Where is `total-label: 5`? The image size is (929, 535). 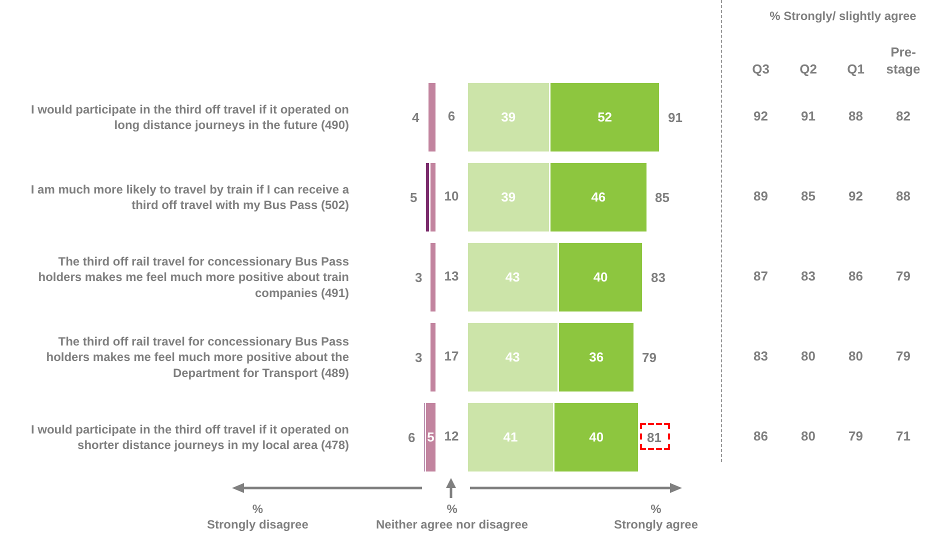
total-label: 5 is located at coordinates (414, 197).